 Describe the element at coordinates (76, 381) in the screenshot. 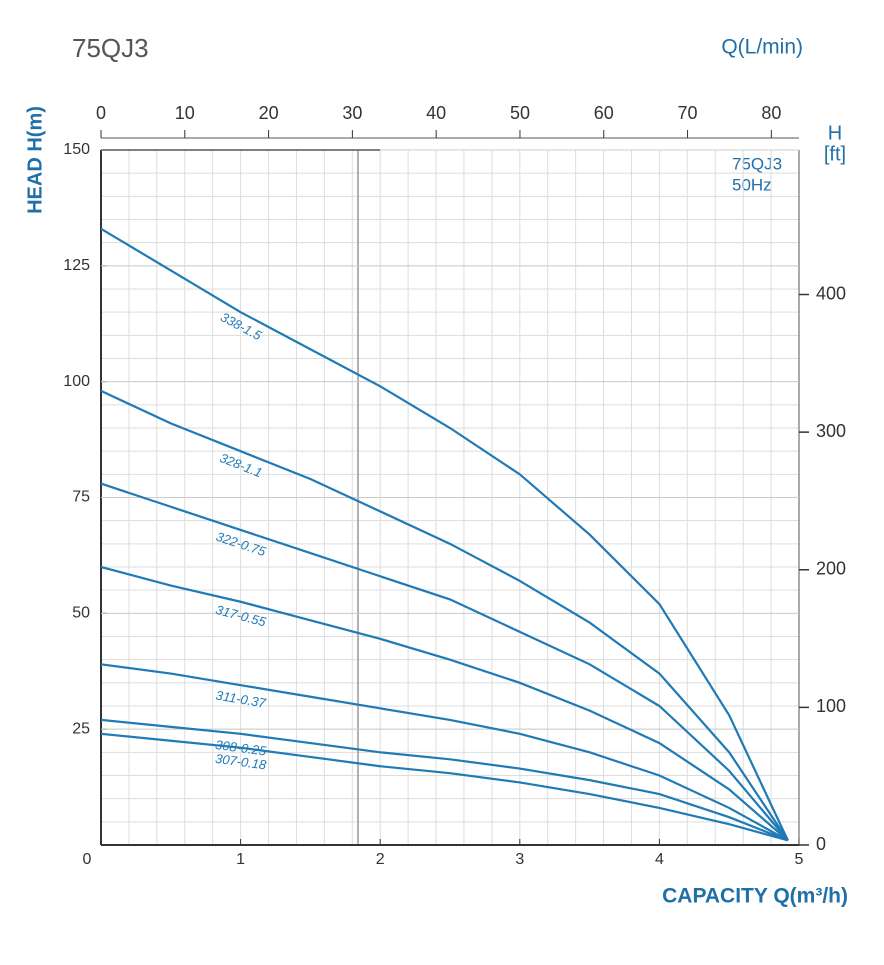

I see `y-tick-label: 100` at that location.